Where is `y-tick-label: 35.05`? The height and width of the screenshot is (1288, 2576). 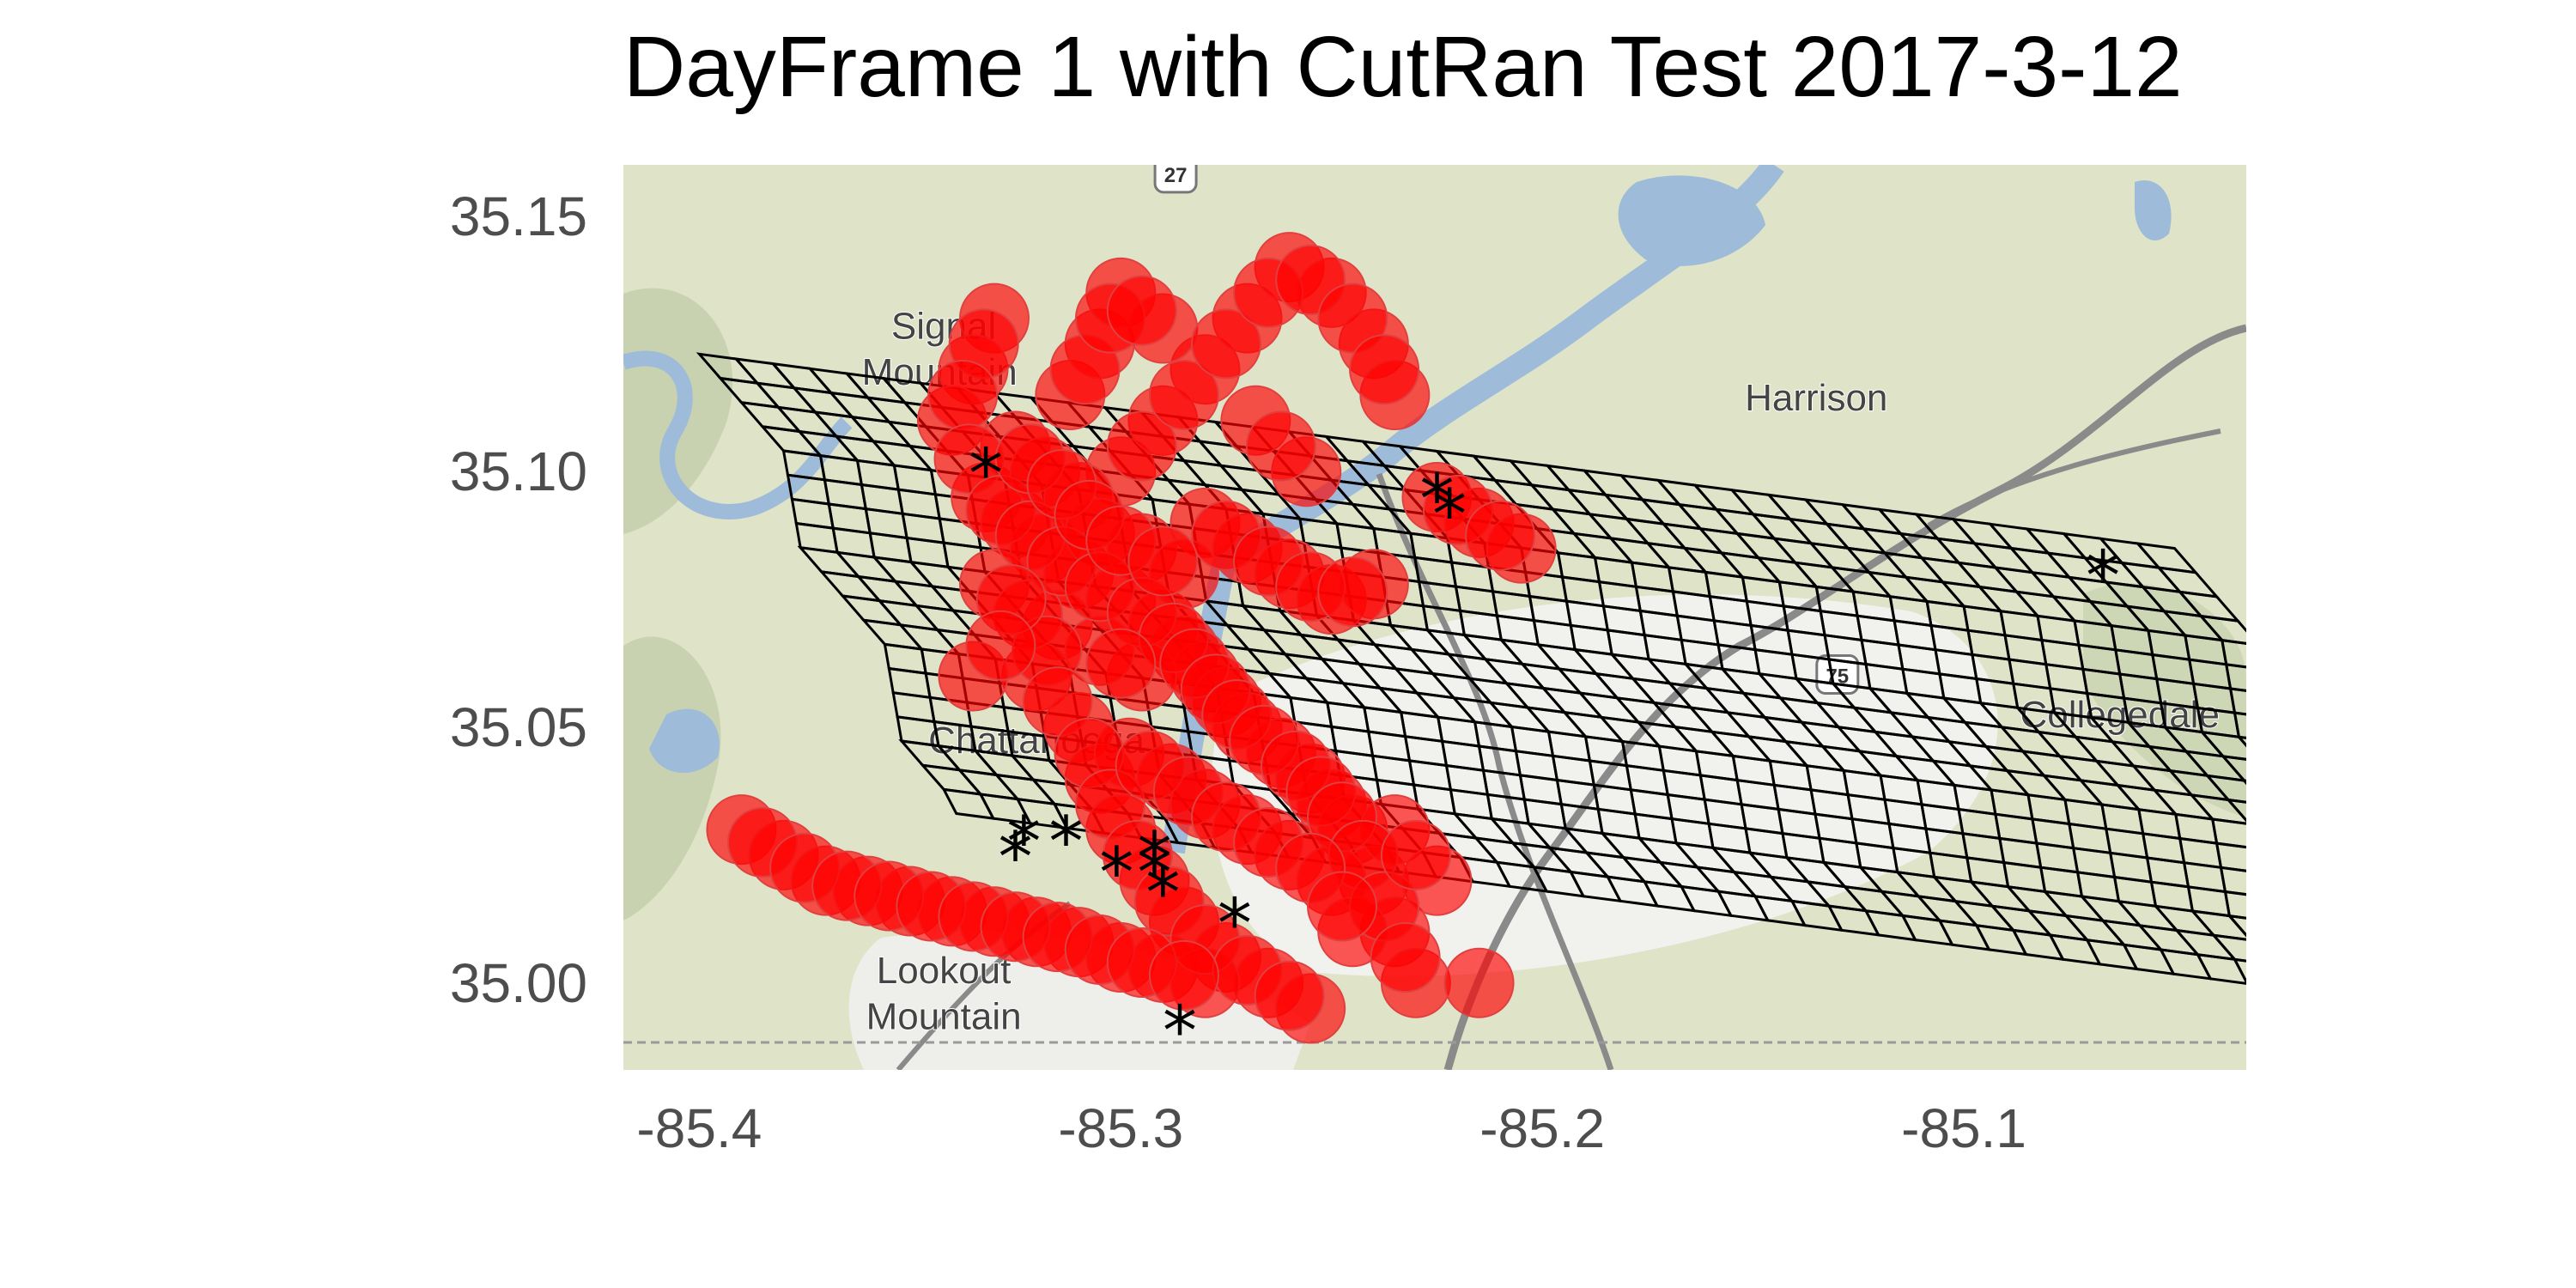
y-tick-label: 35.05 is located at coordinates (518, 727).